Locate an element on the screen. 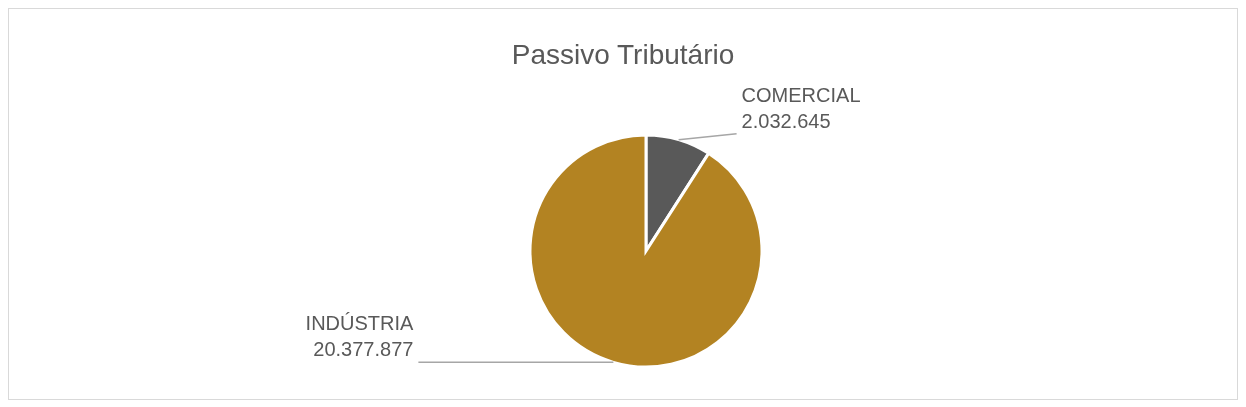  data-label: 2.032.645 is located at coordinates (786, 120).